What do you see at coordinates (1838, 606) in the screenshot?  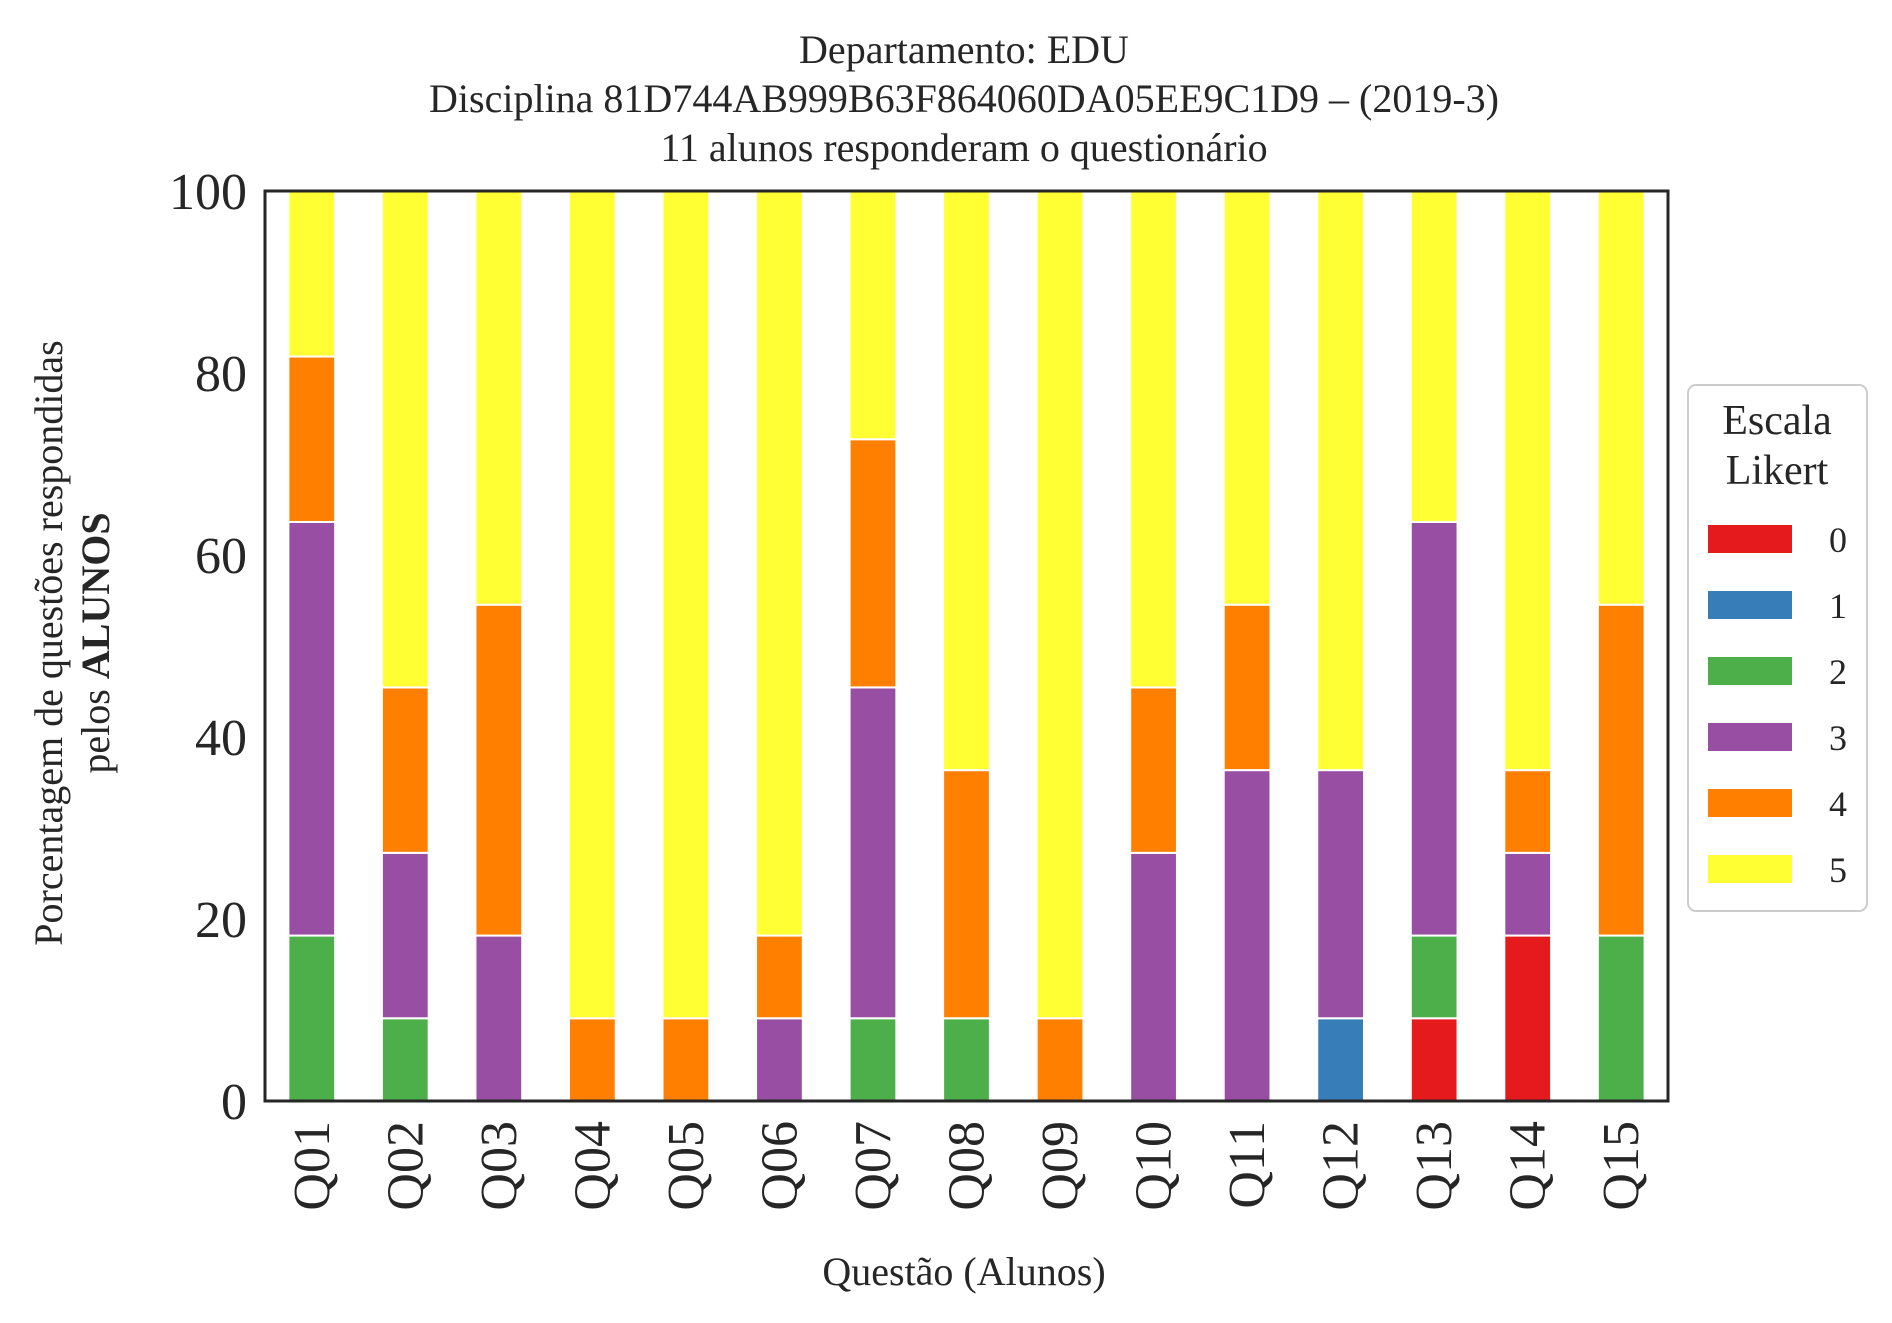 I see `legend-label-1: 1` at bounding box center [1838, 606].